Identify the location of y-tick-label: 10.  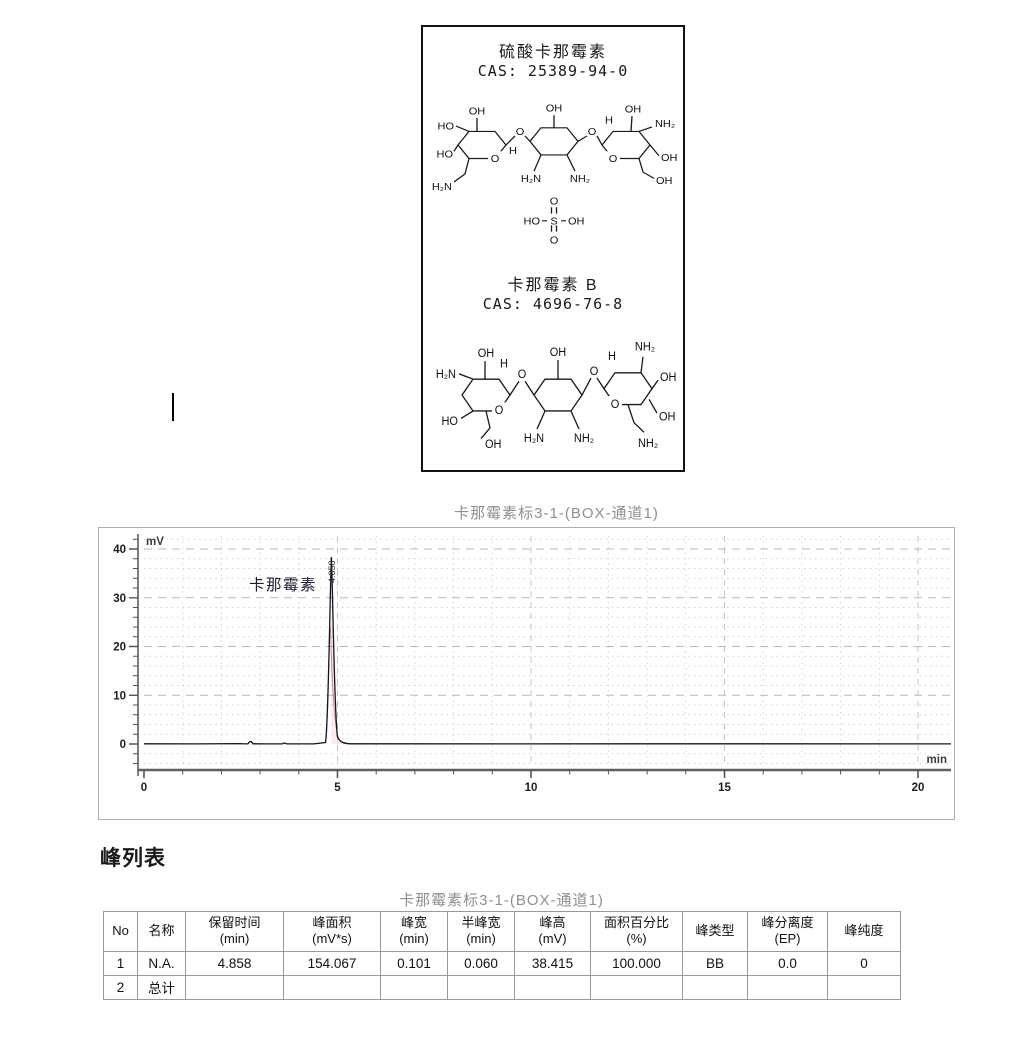
(119, 696).